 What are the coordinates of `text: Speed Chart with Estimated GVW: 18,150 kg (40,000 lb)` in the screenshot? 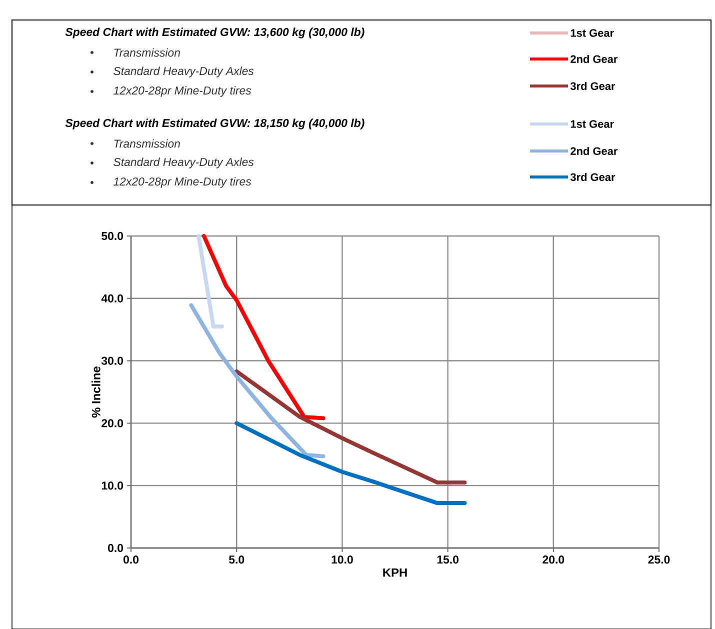 It's located at (214, 124).